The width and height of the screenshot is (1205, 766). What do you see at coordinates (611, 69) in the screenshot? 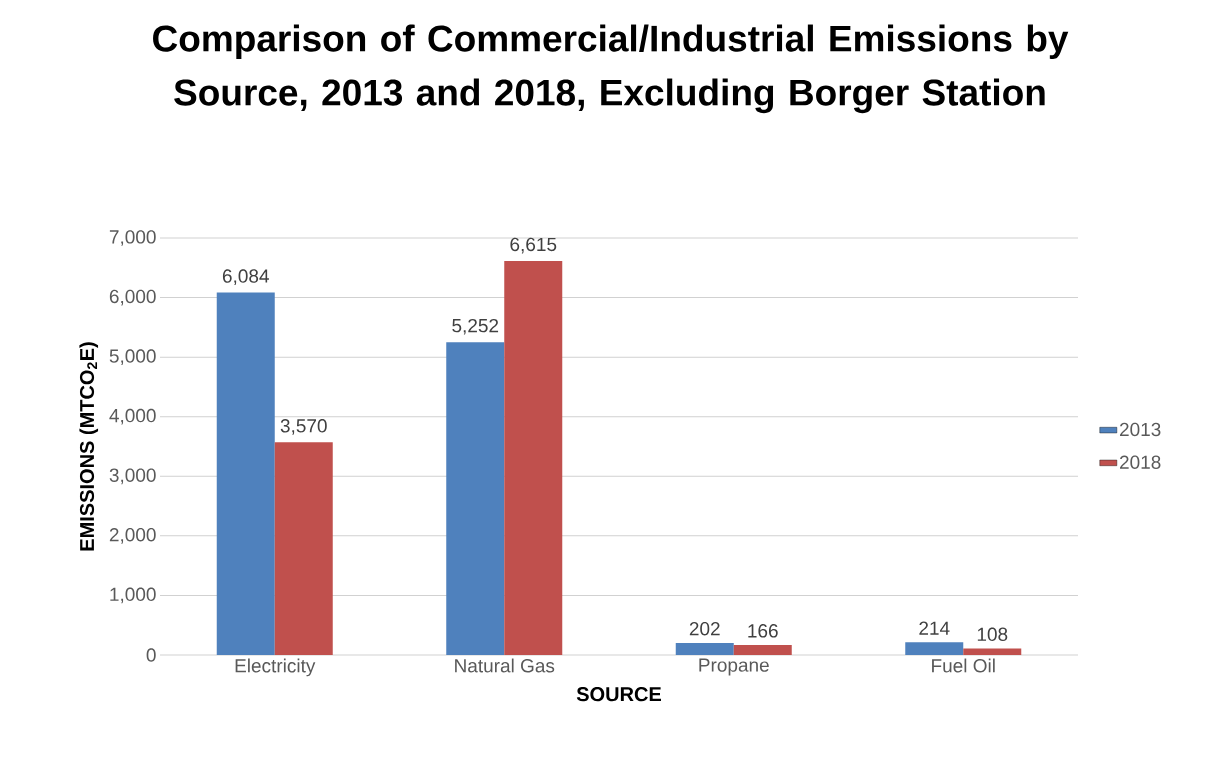
I see `chart-title: Comparison of Commercial/Industrial Emissions by Source, 2013 and 2018, Excluding Borger Station` at bounding box center [611, 69].